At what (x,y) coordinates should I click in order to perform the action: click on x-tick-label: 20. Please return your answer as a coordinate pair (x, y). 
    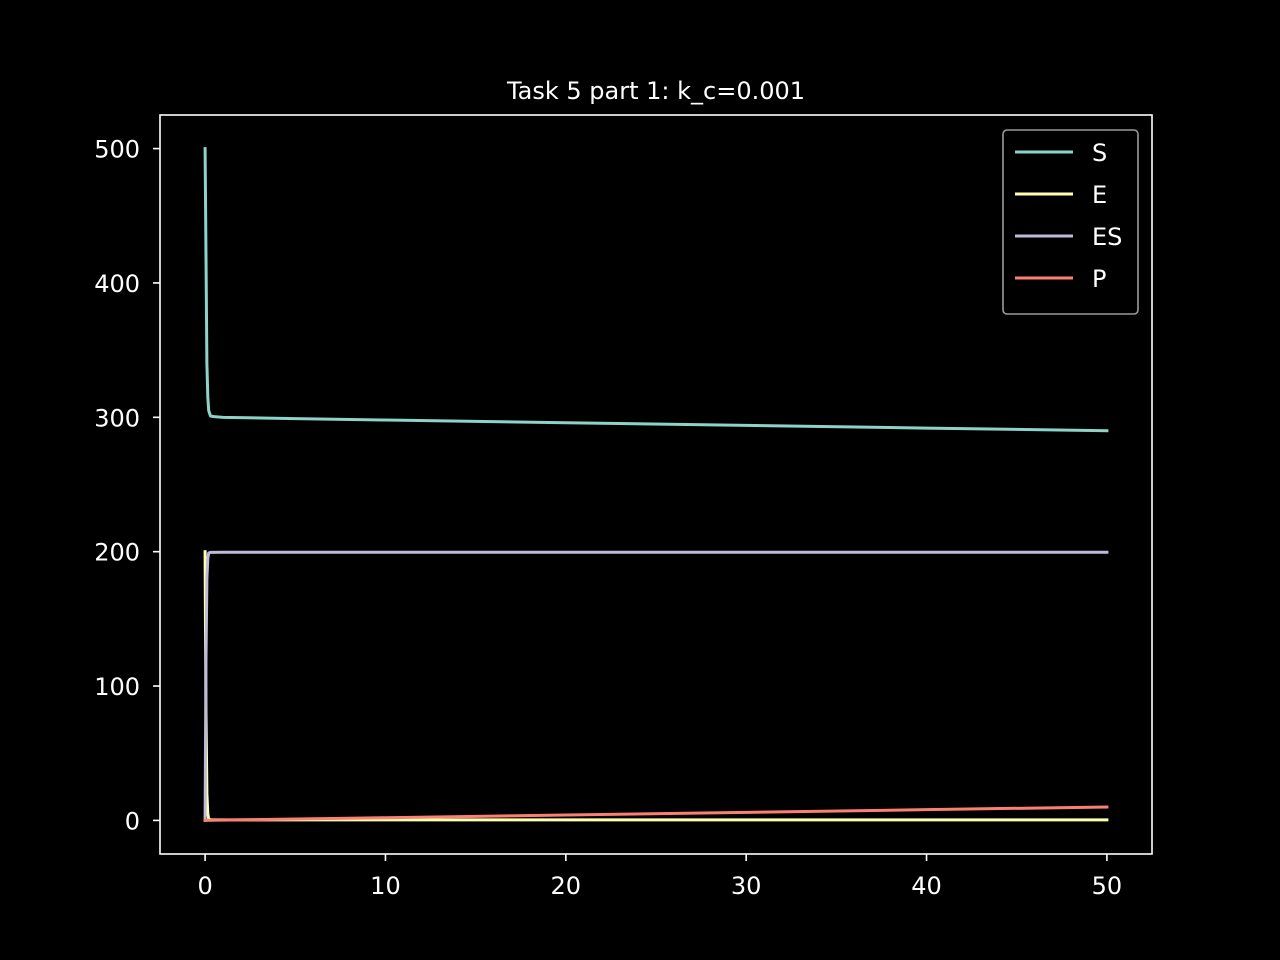
    Looking at the image, I should click on (566, 886).